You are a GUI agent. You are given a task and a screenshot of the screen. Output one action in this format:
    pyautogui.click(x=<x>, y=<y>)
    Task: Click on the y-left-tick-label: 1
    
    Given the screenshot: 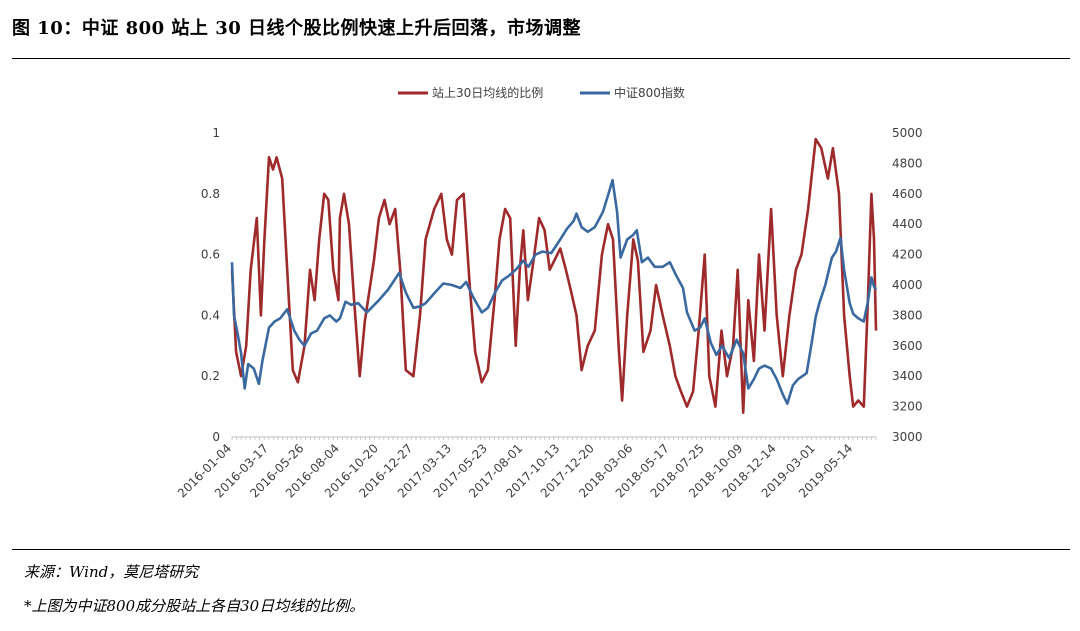 What is the action you would take?
    pyautogui.click(x=216, y=133)
    